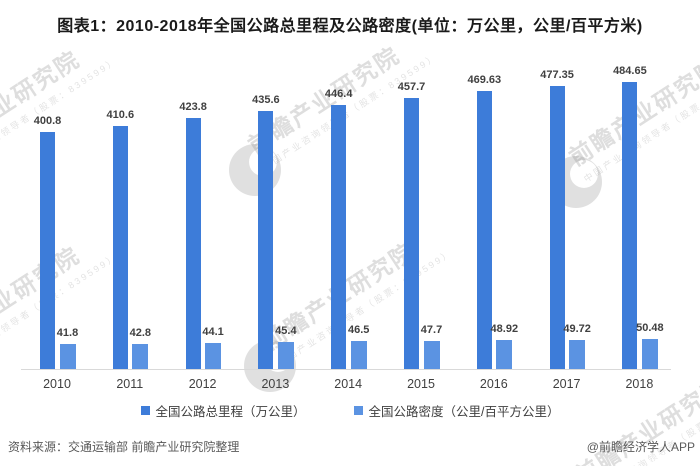 The height and width of the screenshot is (466, 700). Describe the element at coordinates (421, 384) in the screenshot. I see `x-axis-label-2015: 2015` at that location.